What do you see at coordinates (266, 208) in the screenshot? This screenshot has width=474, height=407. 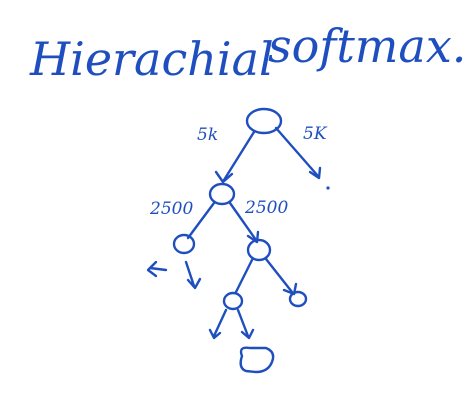 I see `label-level2-right: 2500` at bounding box center [266, 208].